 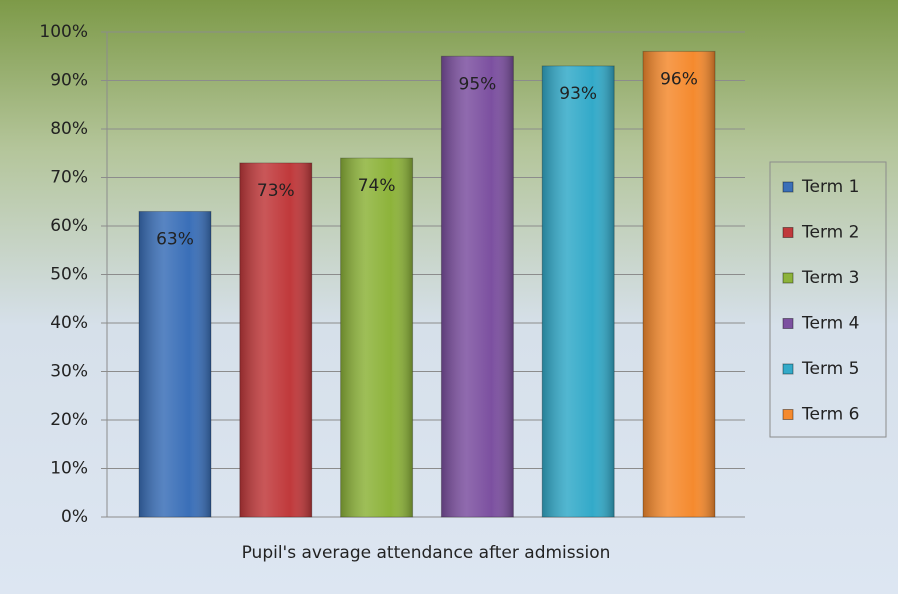 I want to click on y-tick-label: 50%, so click(x=69, y=275).